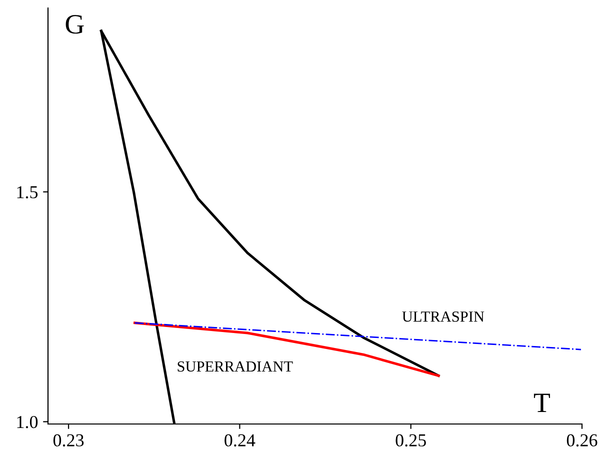 This screenshot has width=599, height=460. What do you see at coordinates (542, 403) in the screenshot?
I see `x-axis-title: T` at bounding box center [542, 403].